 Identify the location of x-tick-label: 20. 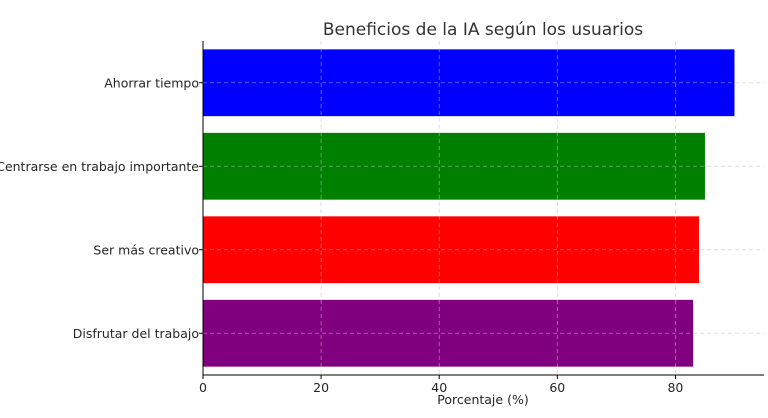
(321, 387).